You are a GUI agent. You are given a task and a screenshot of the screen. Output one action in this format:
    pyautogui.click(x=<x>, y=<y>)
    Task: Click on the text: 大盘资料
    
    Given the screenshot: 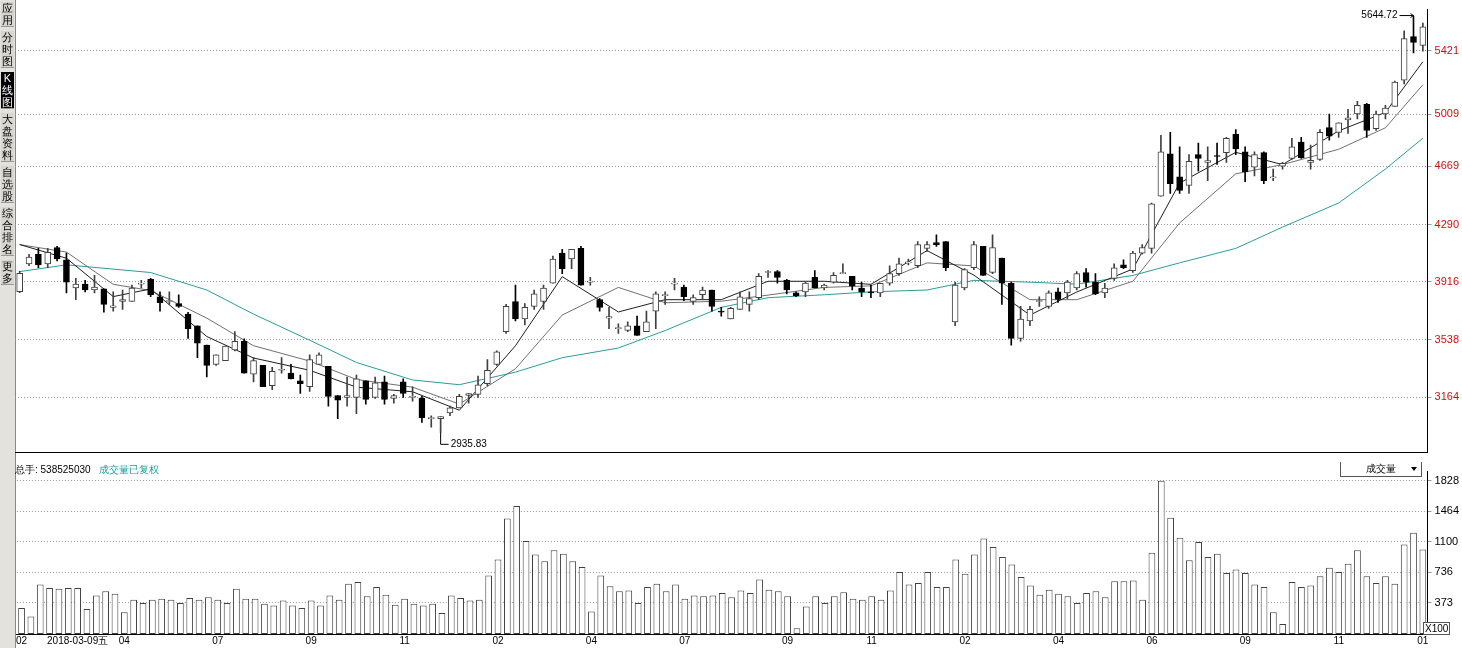 What is the action you would take?
    pyautogui.click(x=7, y=137)
    